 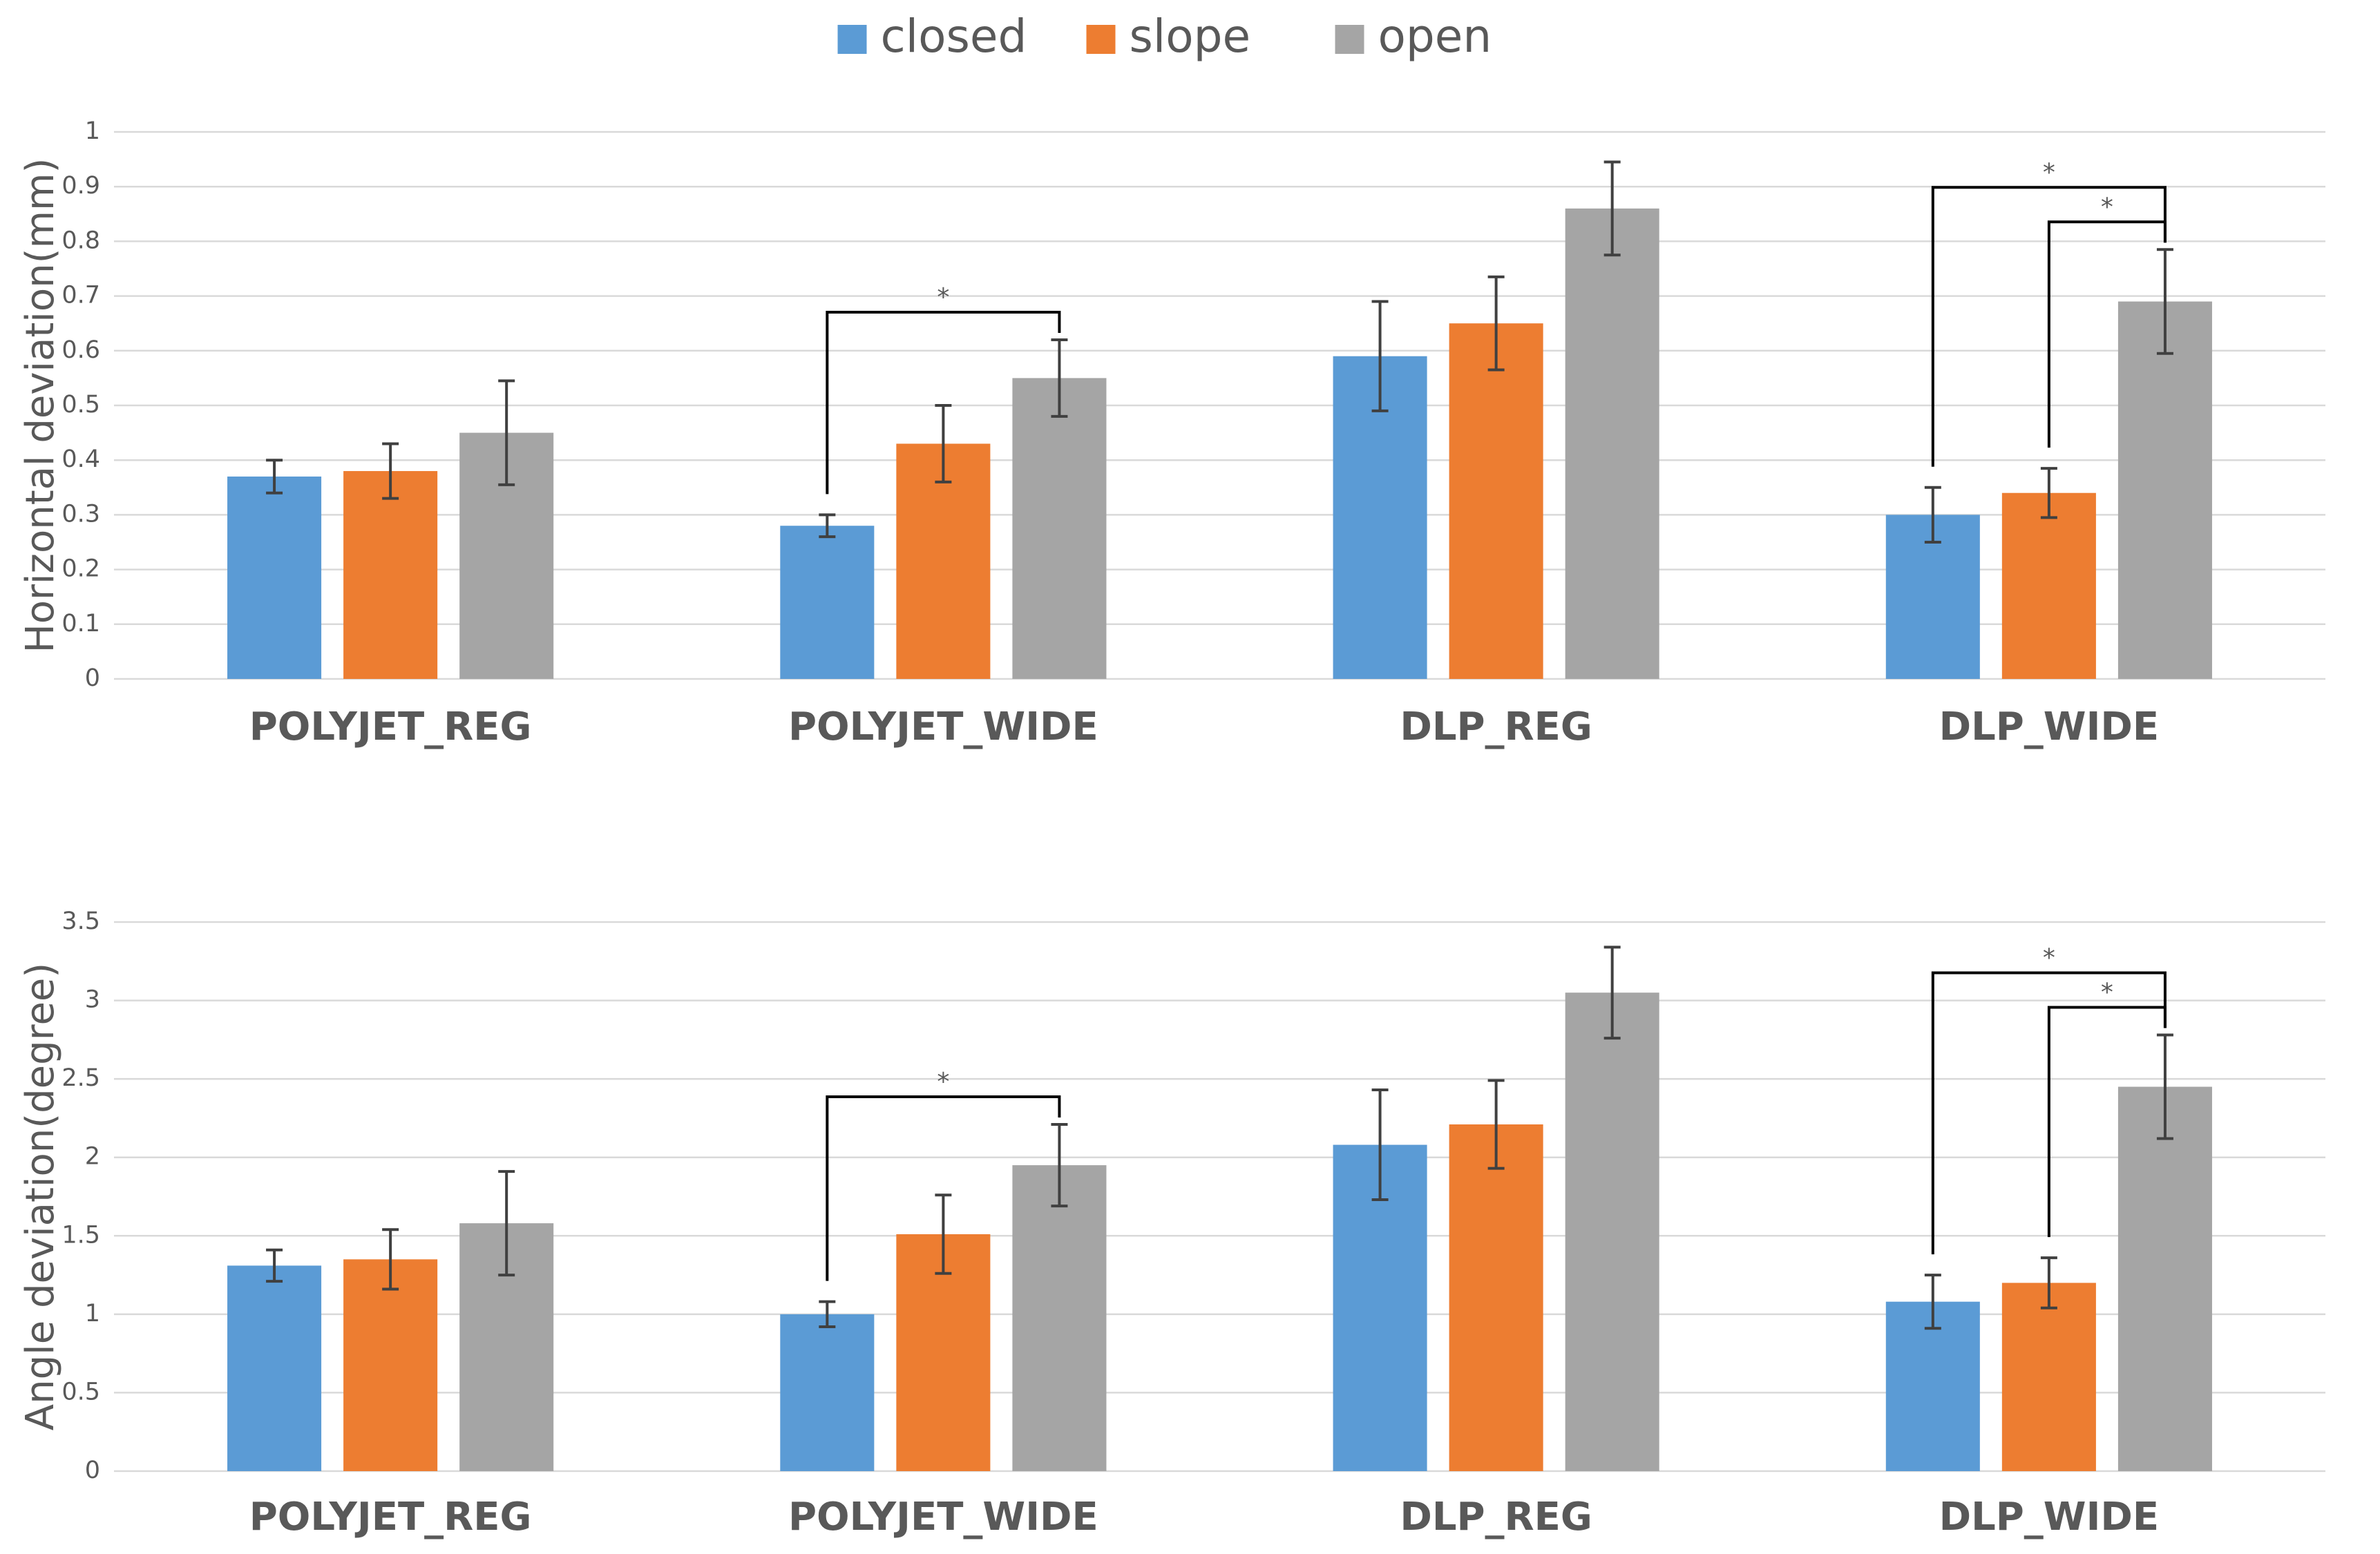 What do you see at coordinates (80, 623) in the screenshot?
I see `y-tick-label: 0.1` at bounding box center [80, 623].